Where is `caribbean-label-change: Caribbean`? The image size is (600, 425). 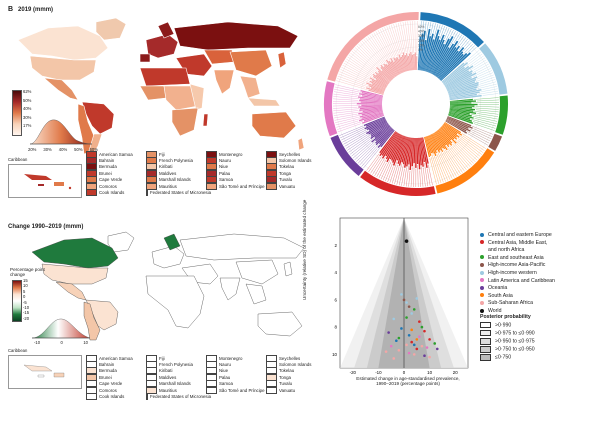
caribbean-label-change: Caribbean is located at coordinates (18, 350).